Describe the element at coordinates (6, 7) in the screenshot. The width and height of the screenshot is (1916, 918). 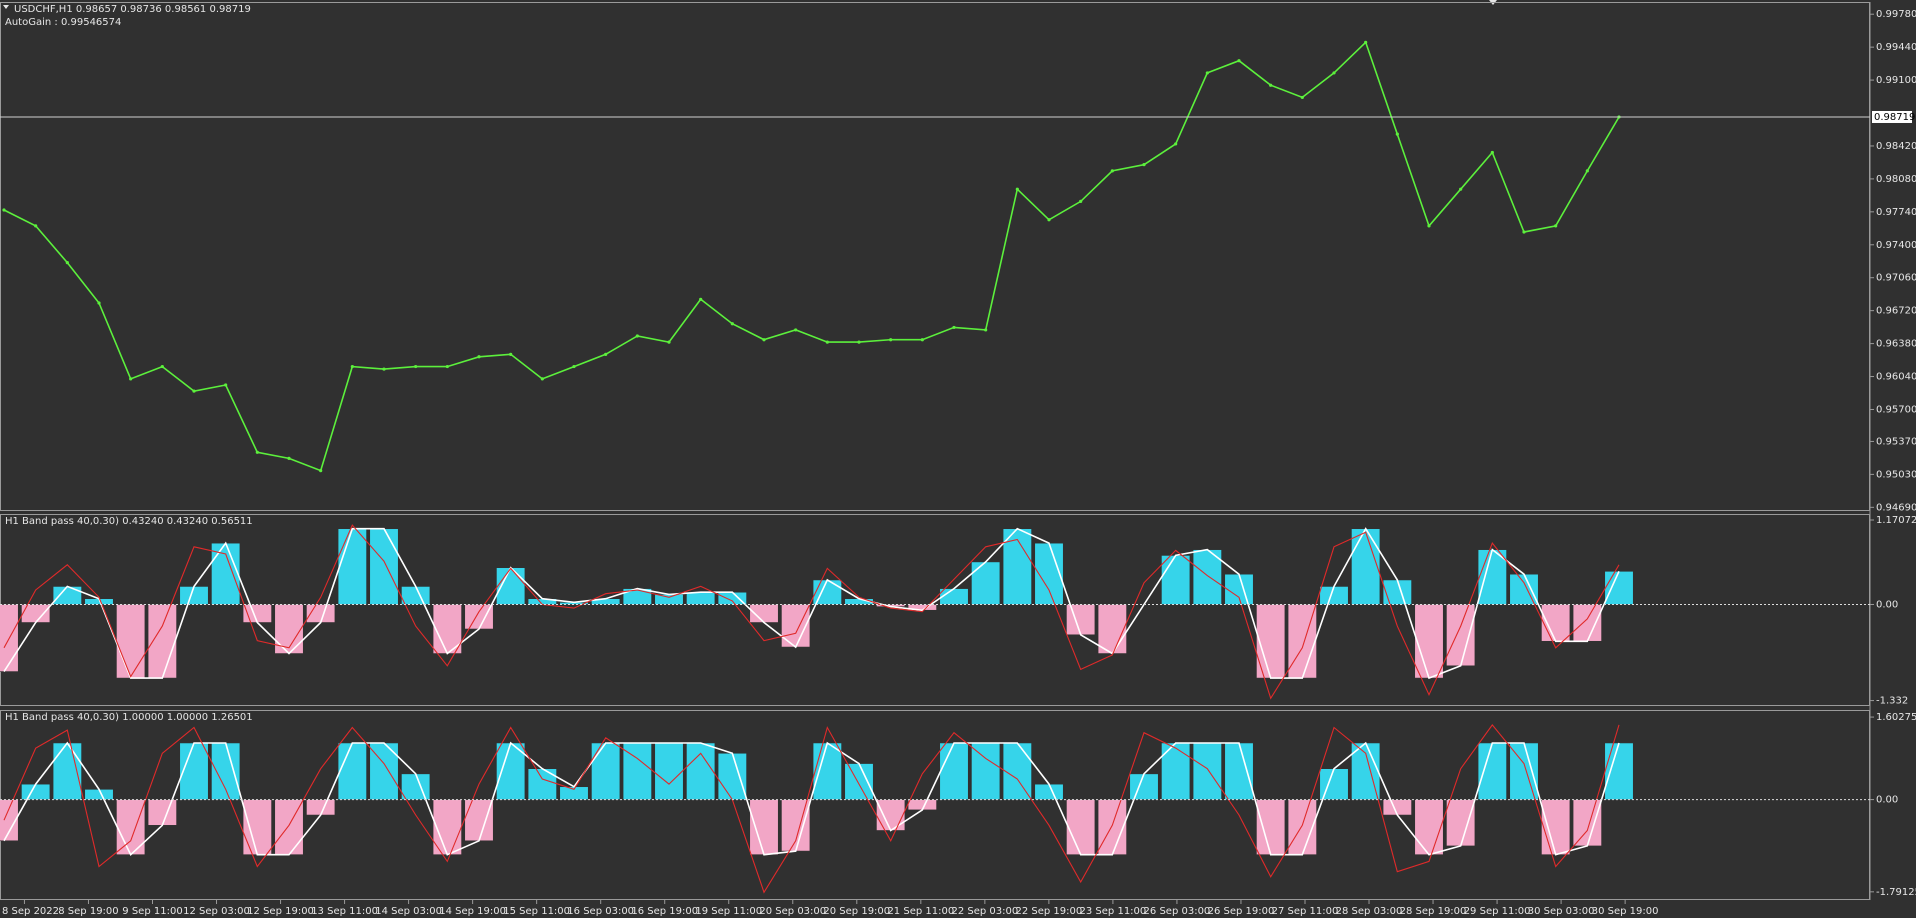
I see `collapse-icon` at that location.